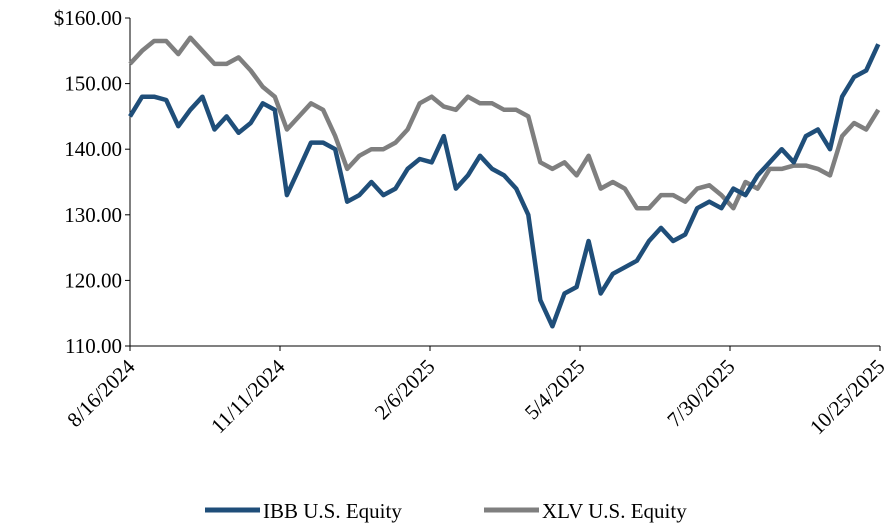 This screenshot has width=895, height=529. I want to click on x-tick-label: 2/6/2025, so click(405, 390).